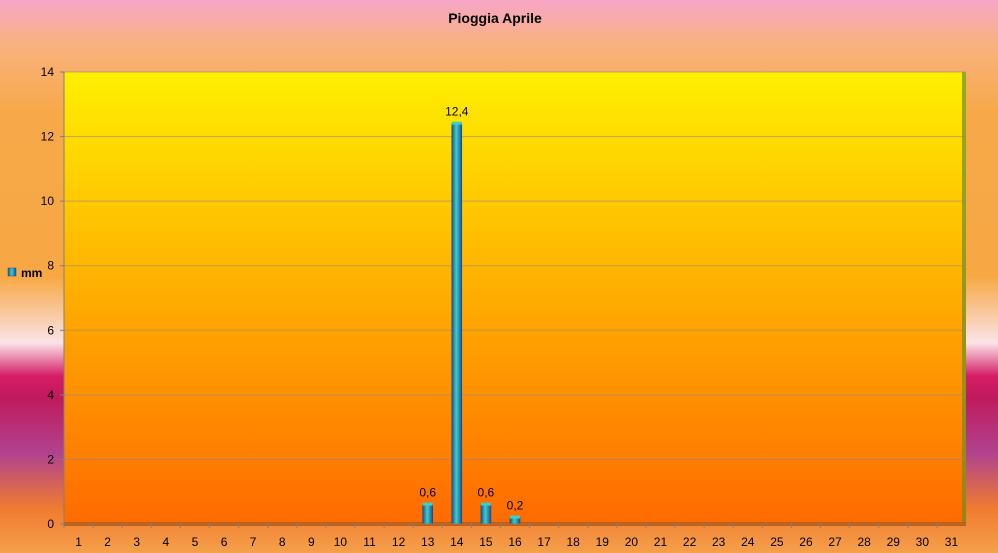 This screenshot has width=998, height=553. Describe the element at coordinates (48, 201) in the screenshot. I see `y-tick-label: 10` at that location.